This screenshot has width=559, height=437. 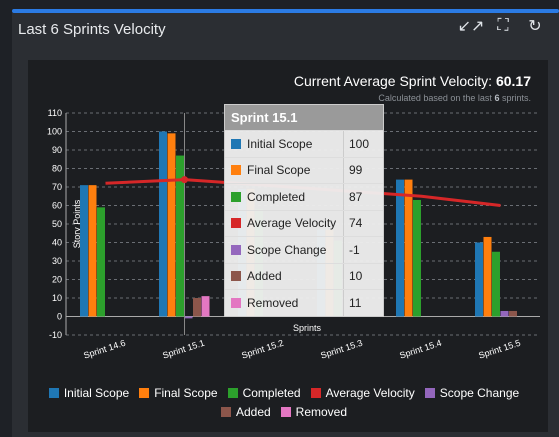 I want to click on y-tick-label: 50, so click(x=57, y=224).